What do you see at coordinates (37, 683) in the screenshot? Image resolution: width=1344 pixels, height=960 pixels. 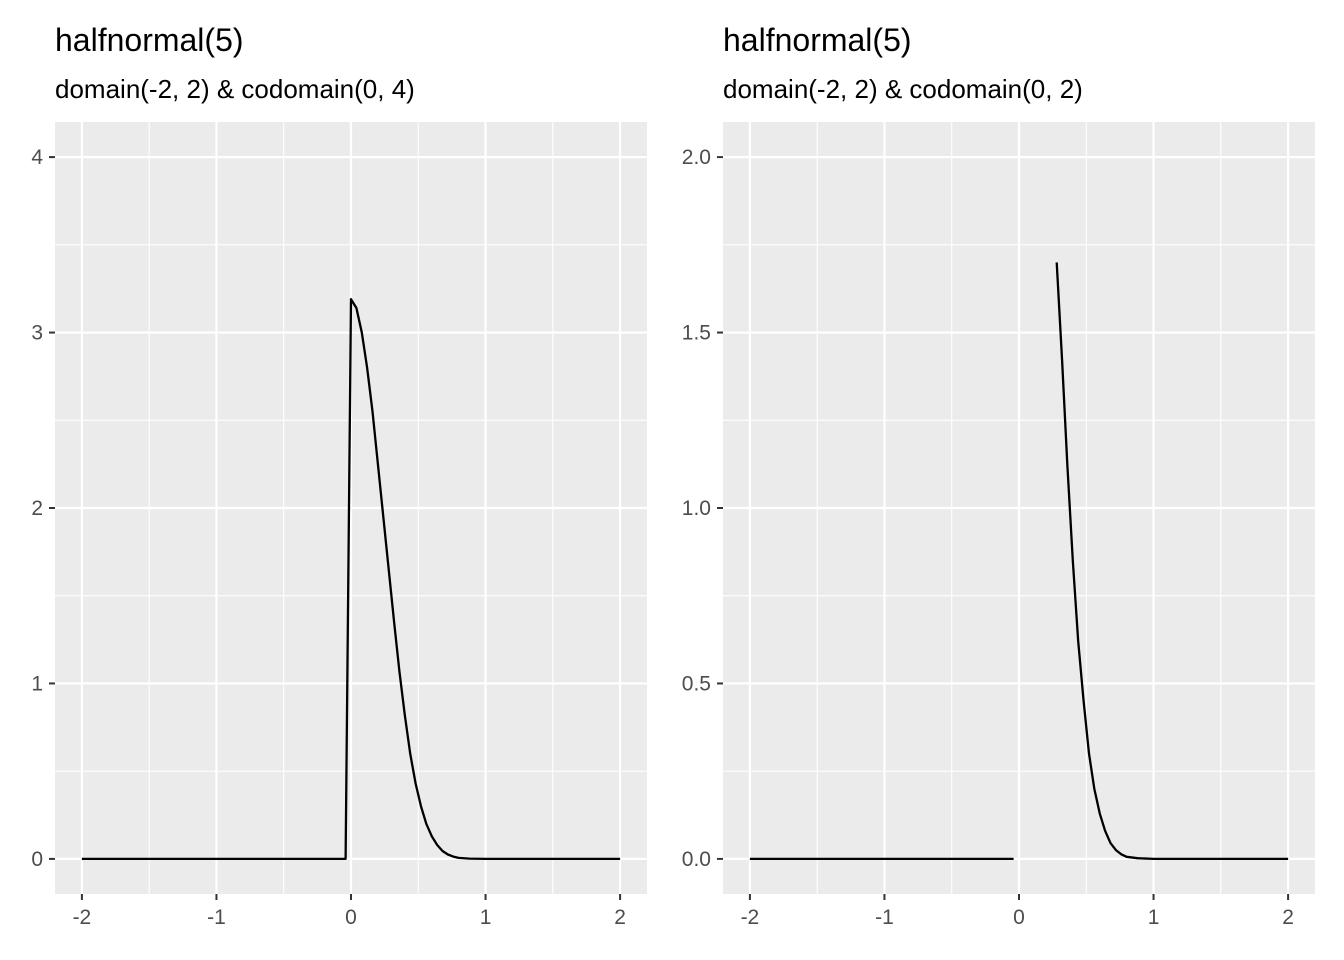 I see `y-tick-label: 1` at bounding box center [37, 683].